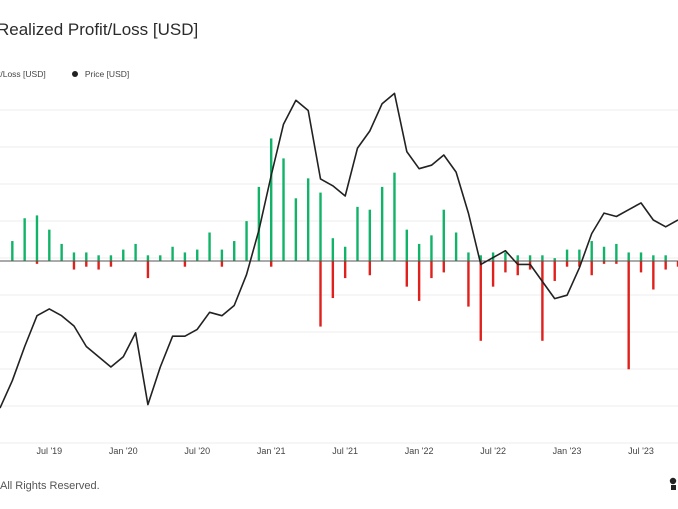 Image resolution: width=678 pixels, height=509 pixels. Describe the element at coordinates (99, 29) in the screenshot. I see `chart-title: Realized Profit/Loss [USD]` at that location.